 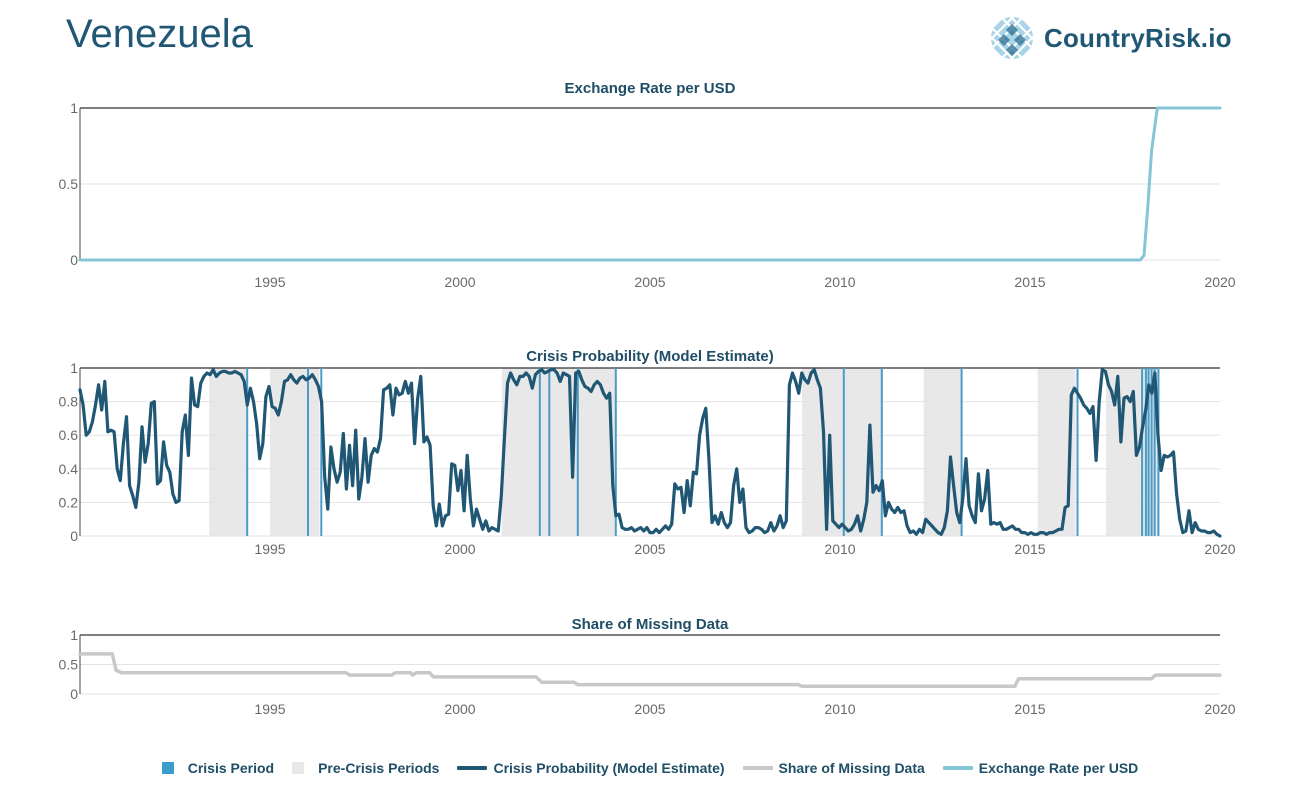 What do you see at coordinates (650, 88) in the screenshot?
I see `chart-title: Exchange Rate per USD` at bounding box center [650, 88].